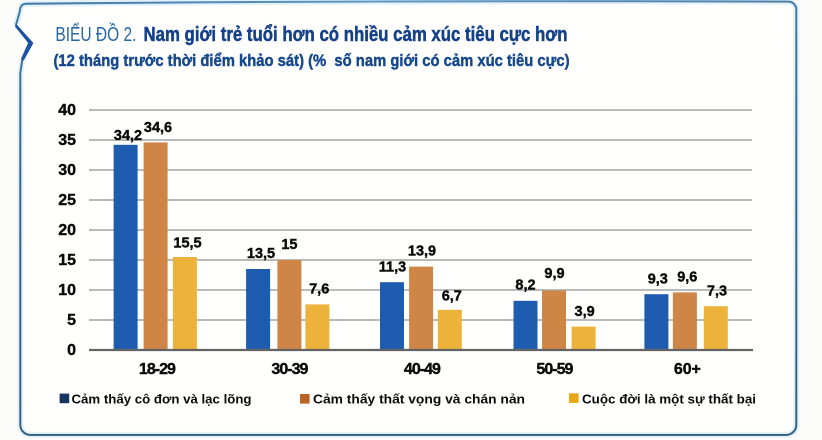 The image size is (822, 440). Describe the element at coordinates (289, 369) in the screenshot. I see `svg-text: 30-39` at that location.